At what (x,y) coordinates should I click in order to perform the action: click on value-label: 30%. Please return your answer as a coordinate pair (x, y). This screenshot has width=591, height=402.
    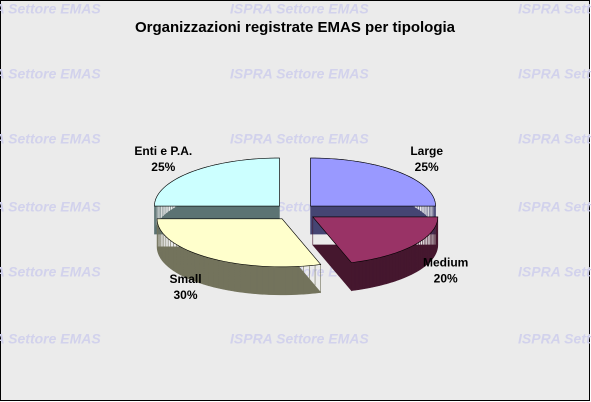
    Looking at the image, I should click on (186, 295).